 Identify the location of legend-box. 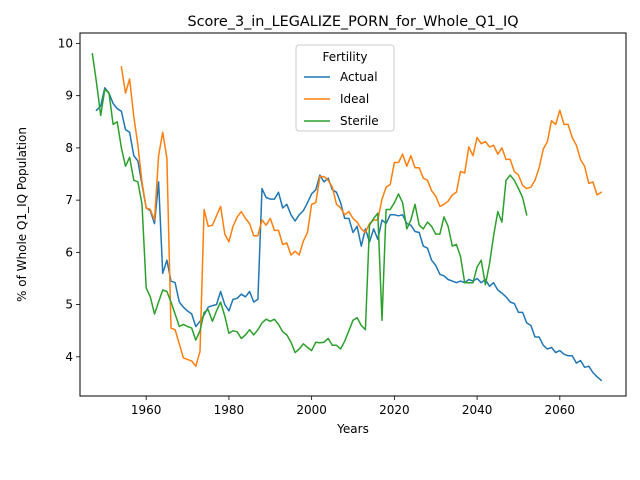
(345, 88).